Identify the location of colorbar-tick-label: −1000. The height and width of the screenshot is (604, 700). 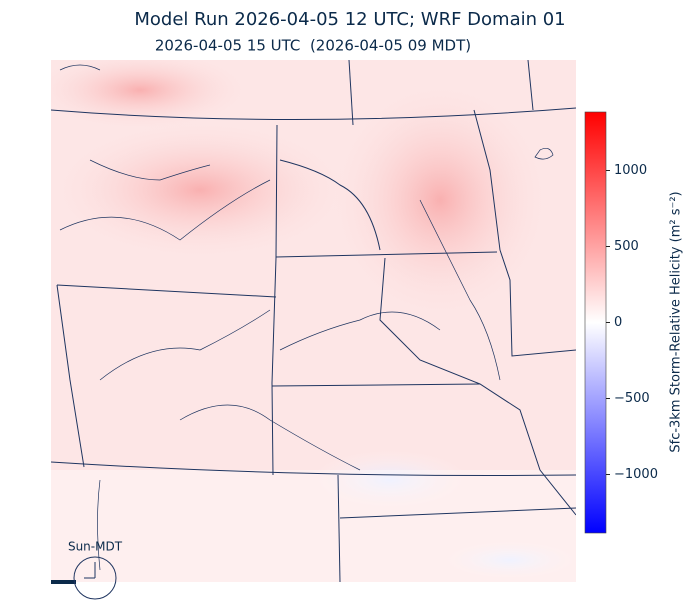
(636, 474).